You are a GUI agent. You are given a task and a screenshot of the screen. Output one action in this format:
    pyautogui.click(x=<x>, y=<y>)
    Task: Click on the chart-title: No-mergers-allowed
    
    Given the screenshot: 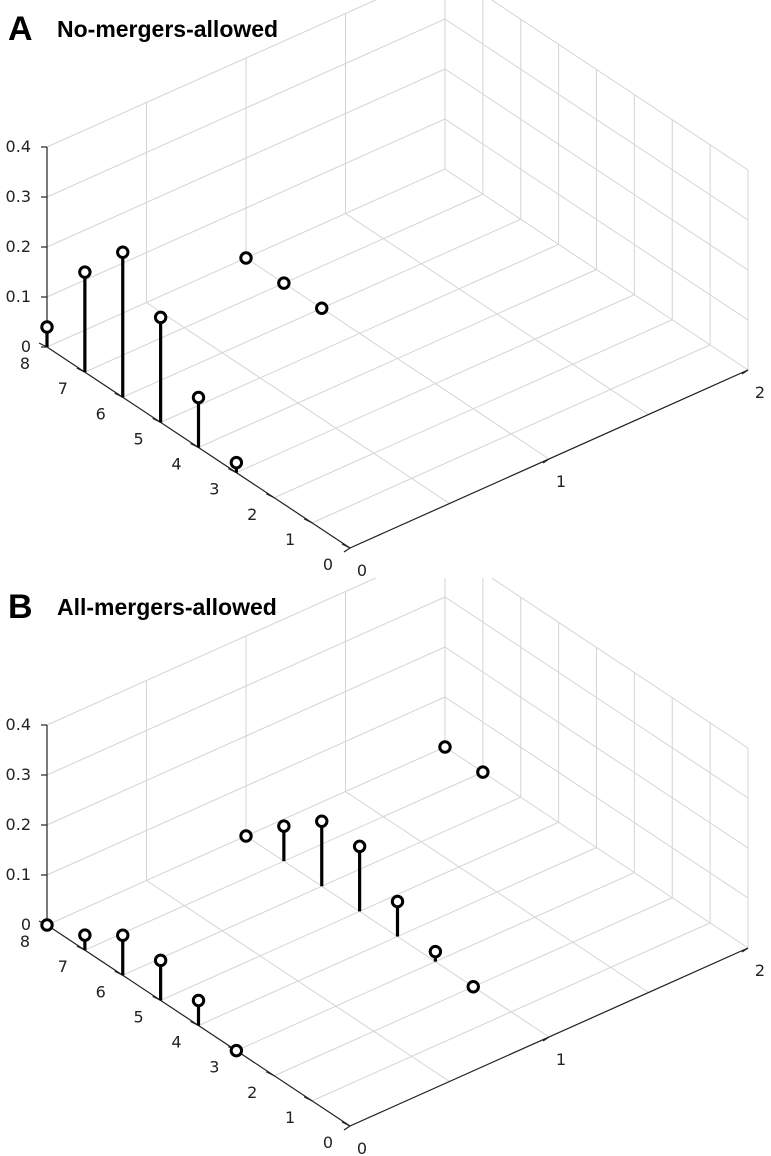 What is the action you would take?
    pyautogui.click(x=168, y=29)
    